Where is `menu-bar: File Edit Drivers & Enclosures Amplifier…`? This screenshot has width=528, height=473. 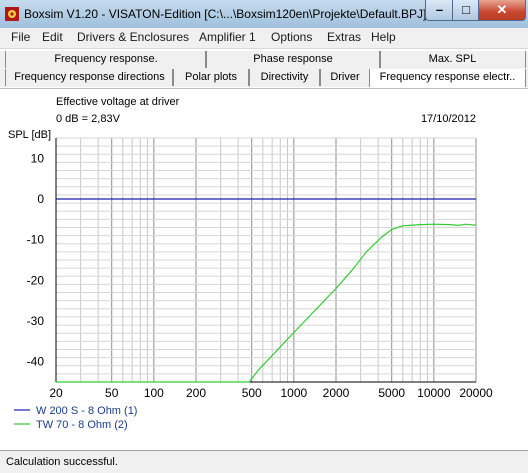
menu-bar: File Edit Drivers & Enclosures Amplifier… is located at coordinates (264, 38).